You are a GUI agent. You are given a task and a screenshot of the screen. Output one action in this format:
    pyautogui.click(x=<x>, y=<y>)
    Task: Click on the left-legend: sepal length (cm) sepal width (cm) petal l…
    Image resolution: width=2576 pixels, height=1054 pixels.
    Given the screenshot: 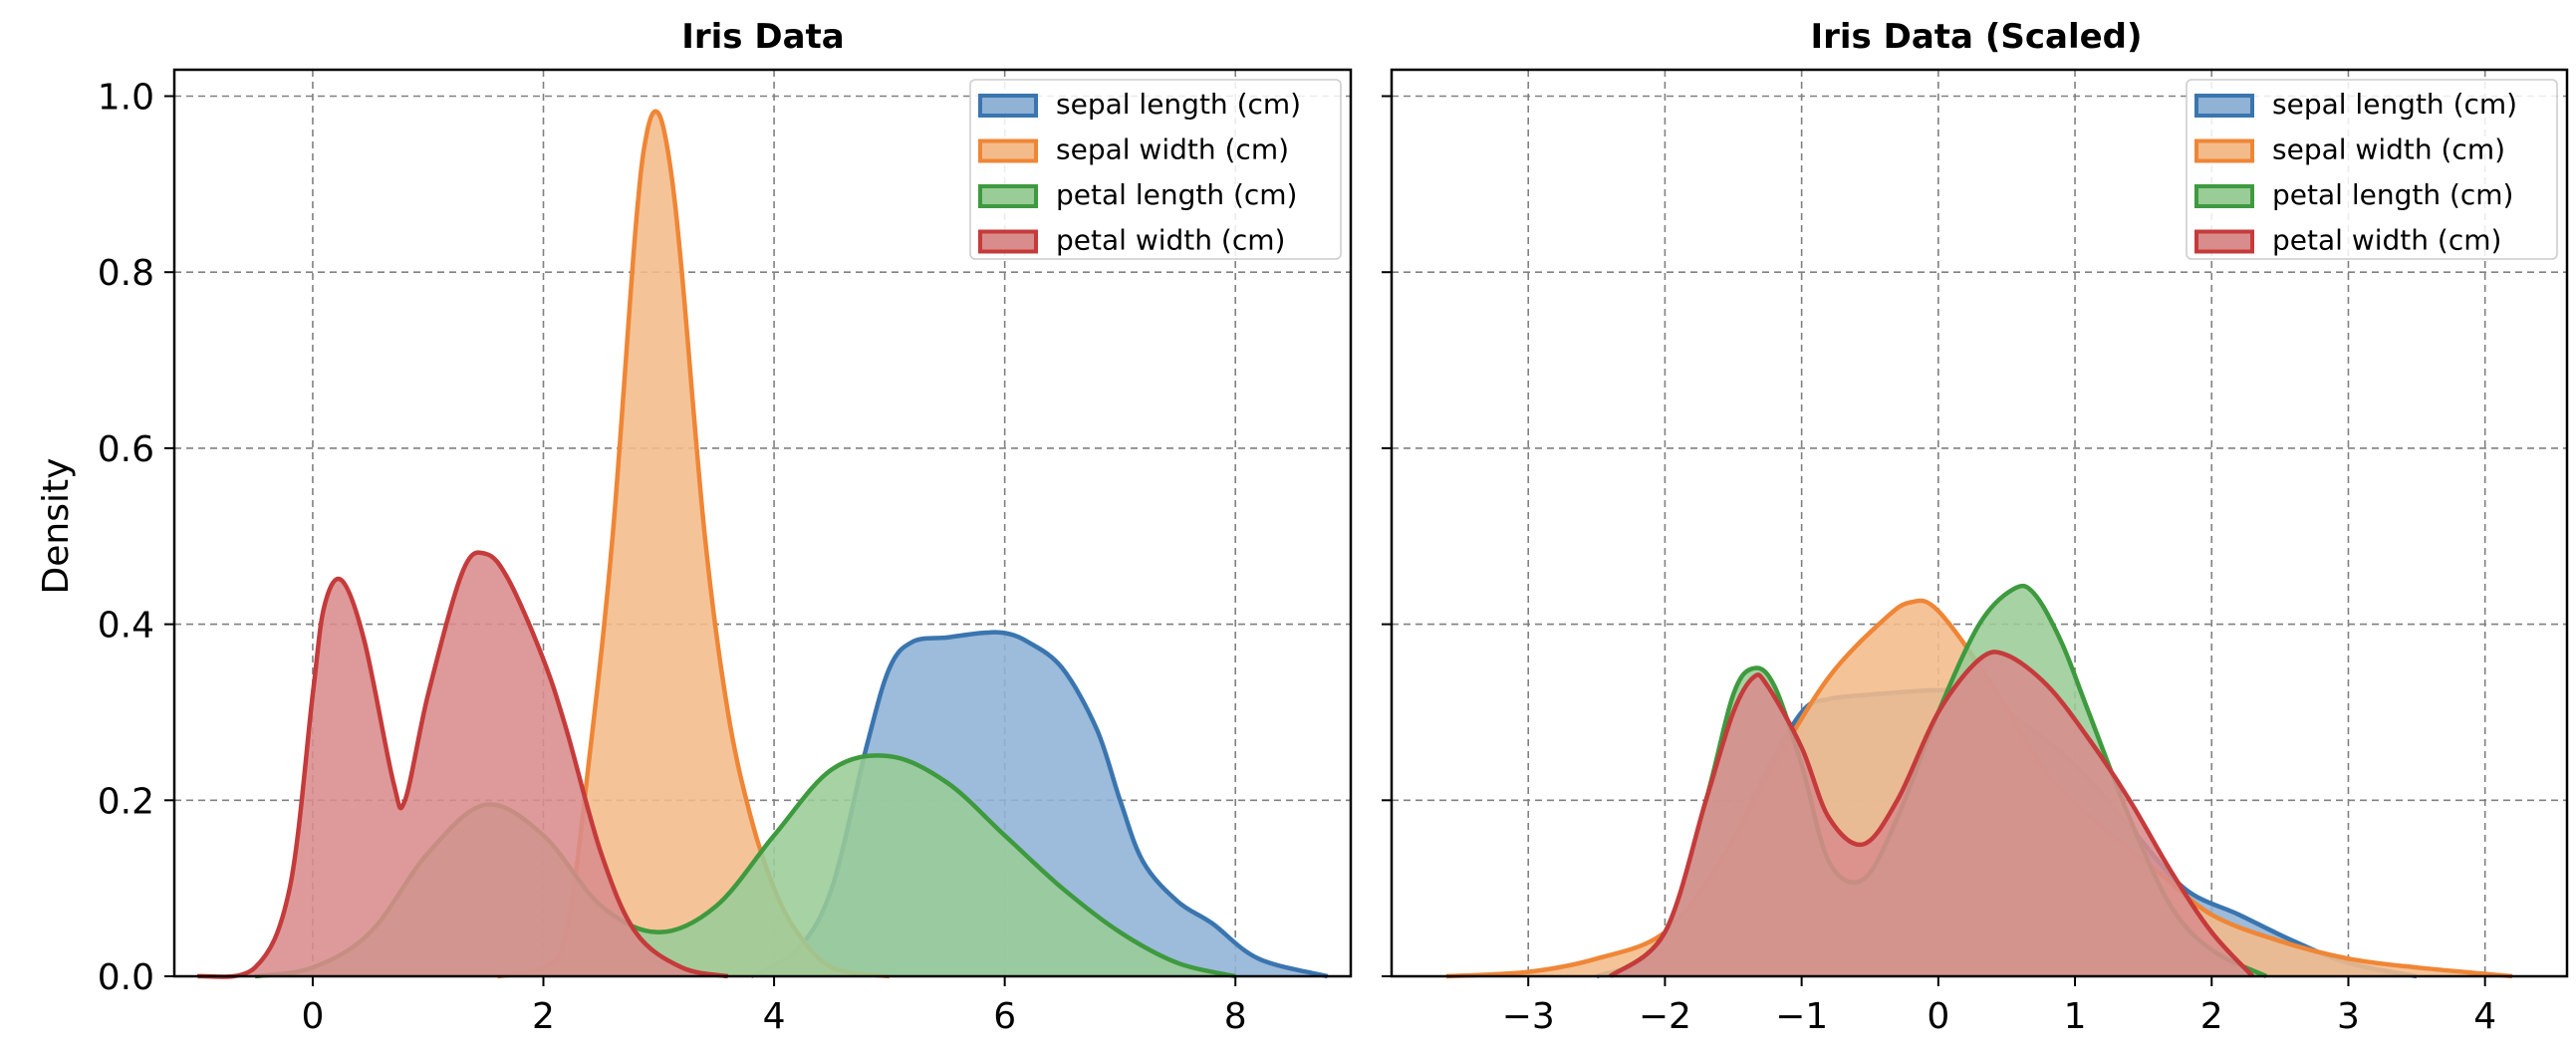 What is the action you would take?
    pyautogui.click(x=1155, y=169)
    